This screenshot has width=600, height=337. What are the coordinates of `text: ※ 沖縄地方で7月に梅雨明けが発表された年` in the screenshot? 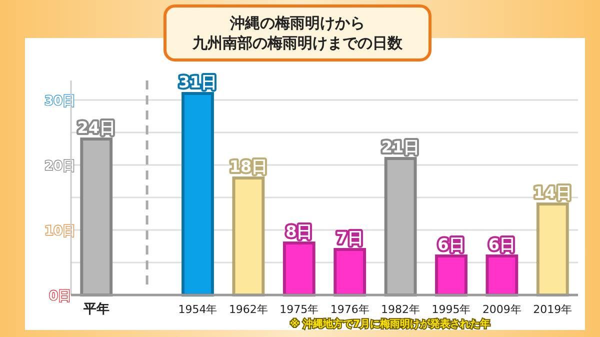 It's located at (390, 324).